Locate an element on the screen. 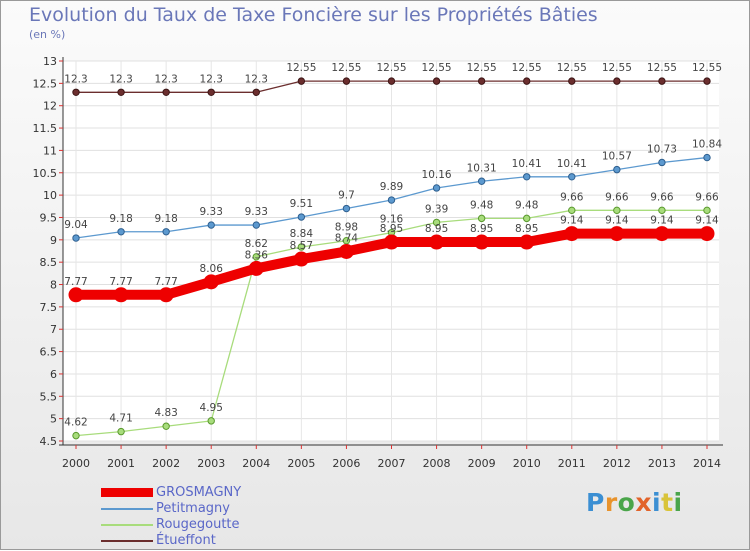 This screenshot has width=750, height=551. data-label-grosmagny: 8.74 is located at coordinates (347, 238).